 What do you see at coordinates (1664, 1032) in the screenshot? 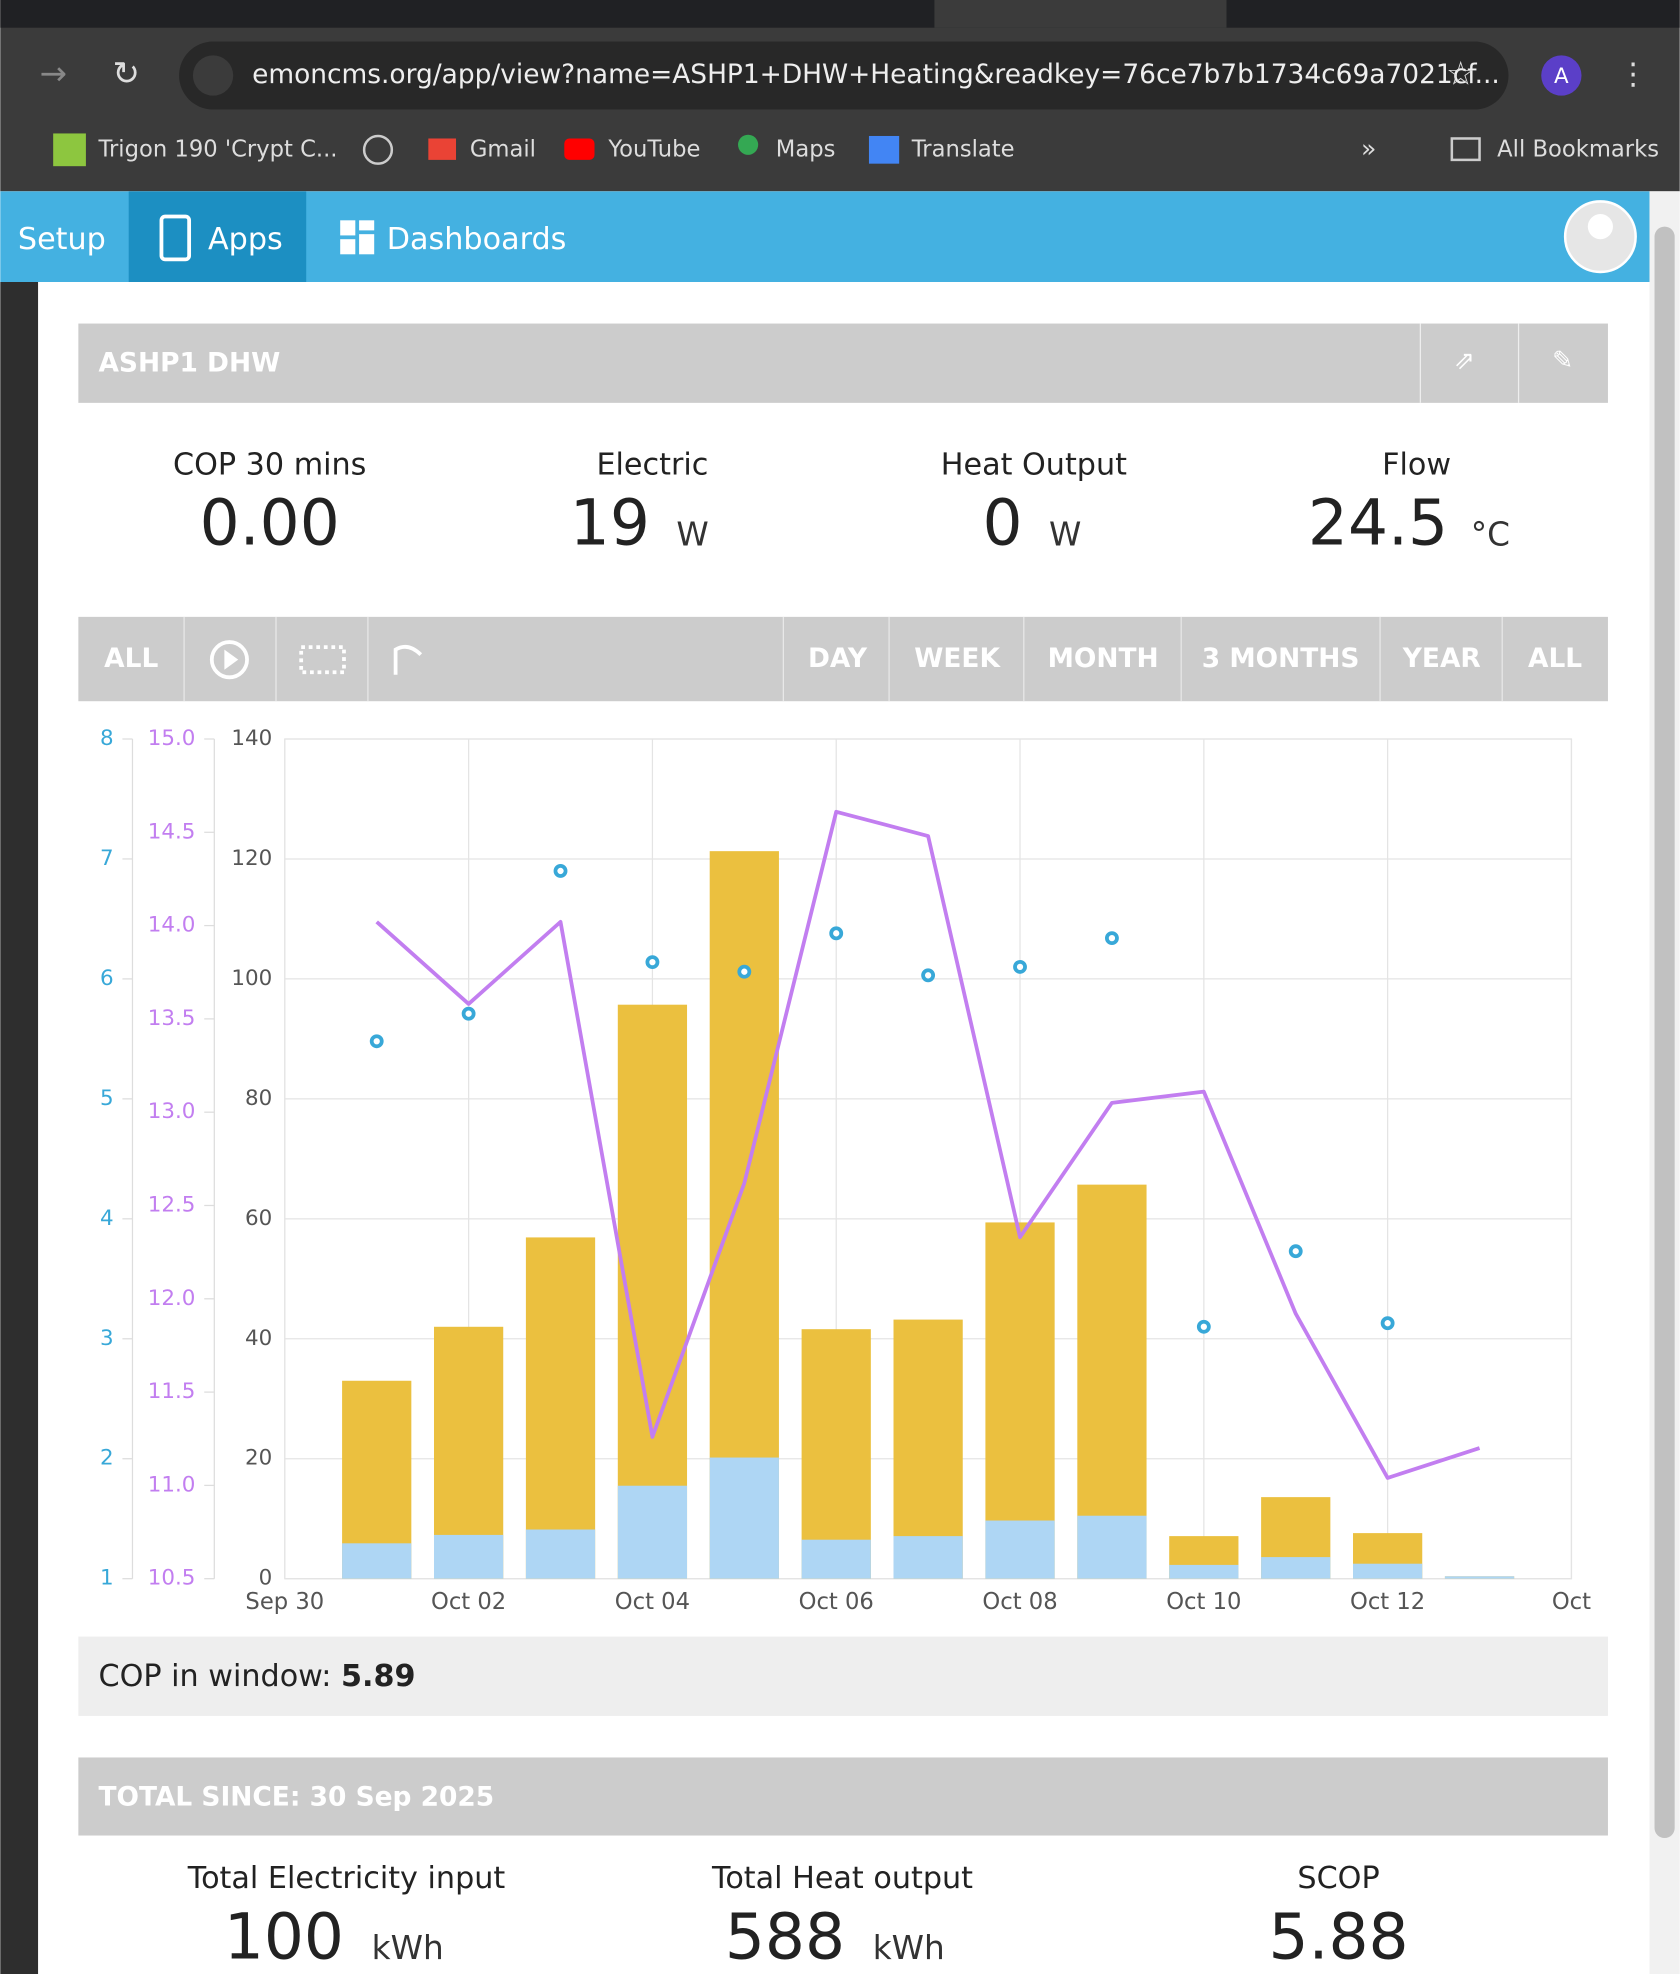
I see `scrollbar-thumb` at bounding box center [1664, 1032].